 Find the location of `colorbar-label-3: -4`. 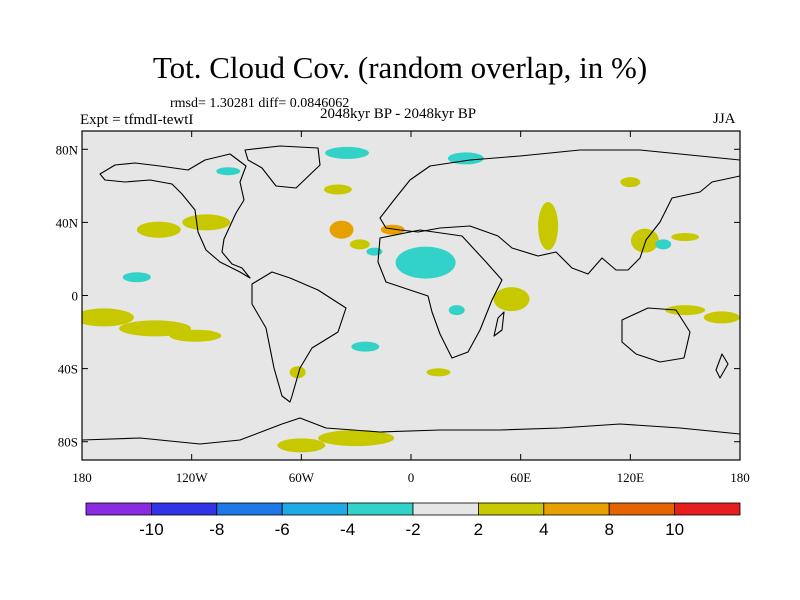

colorbar-label-3: -4 is located at coordinates (347, 529).